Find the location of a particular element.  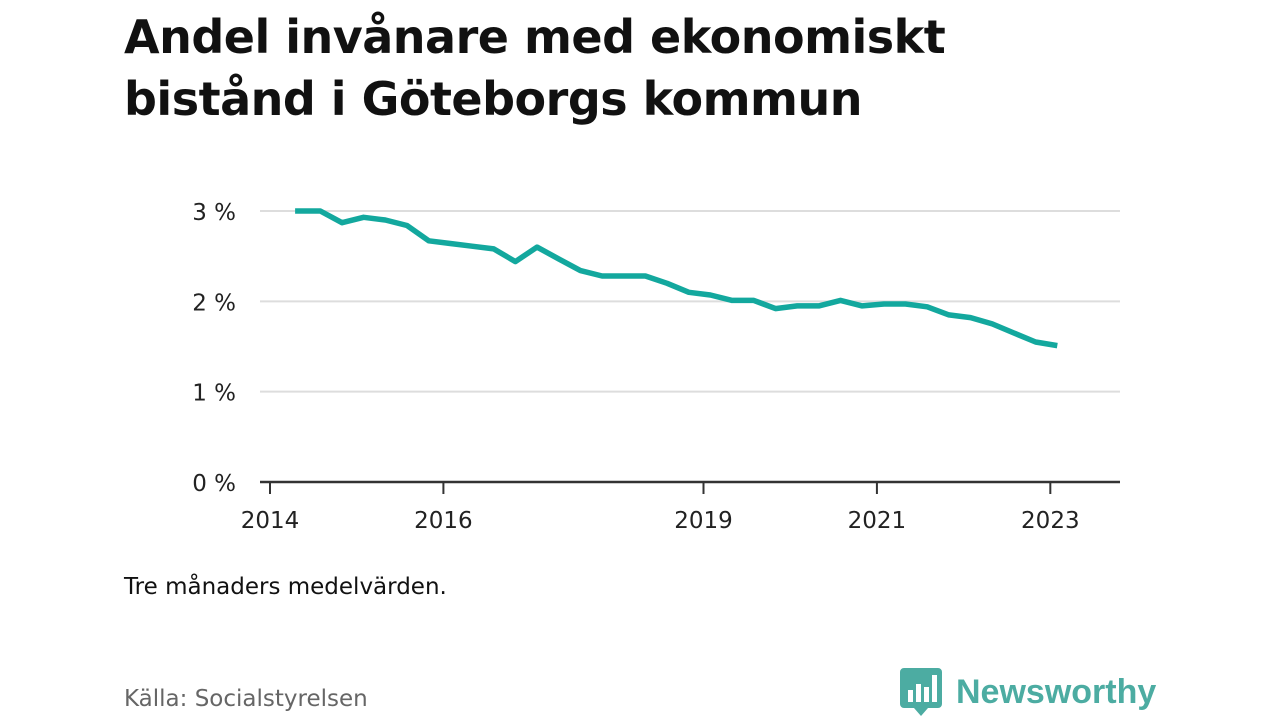

y-tick-label: 1 % is located at coordinates (214, 394).